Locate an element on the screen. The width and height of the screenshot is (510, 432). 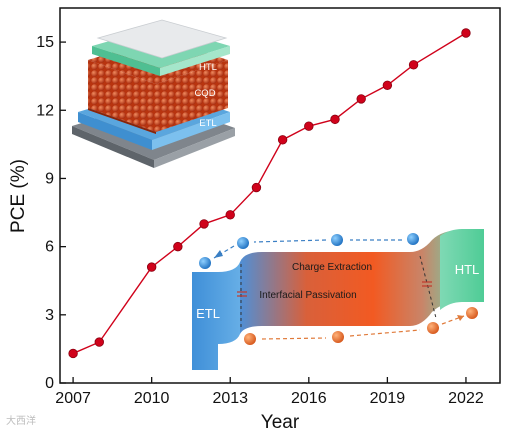
device-stack-inset: HTL CQD ETL is located at coordinates (153, 93).